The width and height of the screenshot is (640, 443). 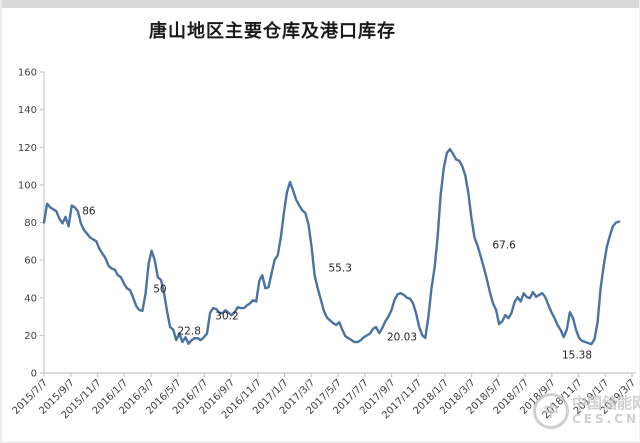 What do you see at coordinates (30, 336) in the screenshot?
I see `y-tick-label: 20` at bounding box center [30, 336].